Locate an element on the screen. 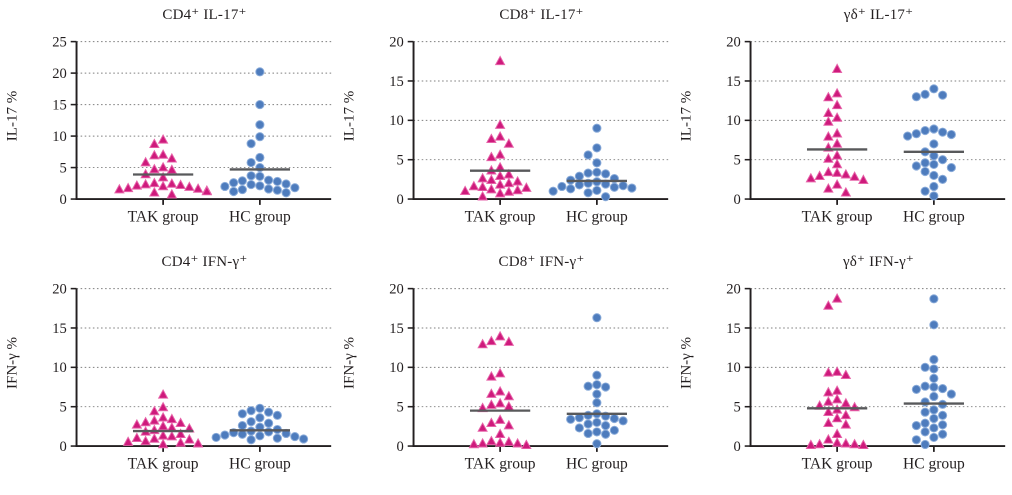  svg-text: 25 is located at coordinates (59, 42).